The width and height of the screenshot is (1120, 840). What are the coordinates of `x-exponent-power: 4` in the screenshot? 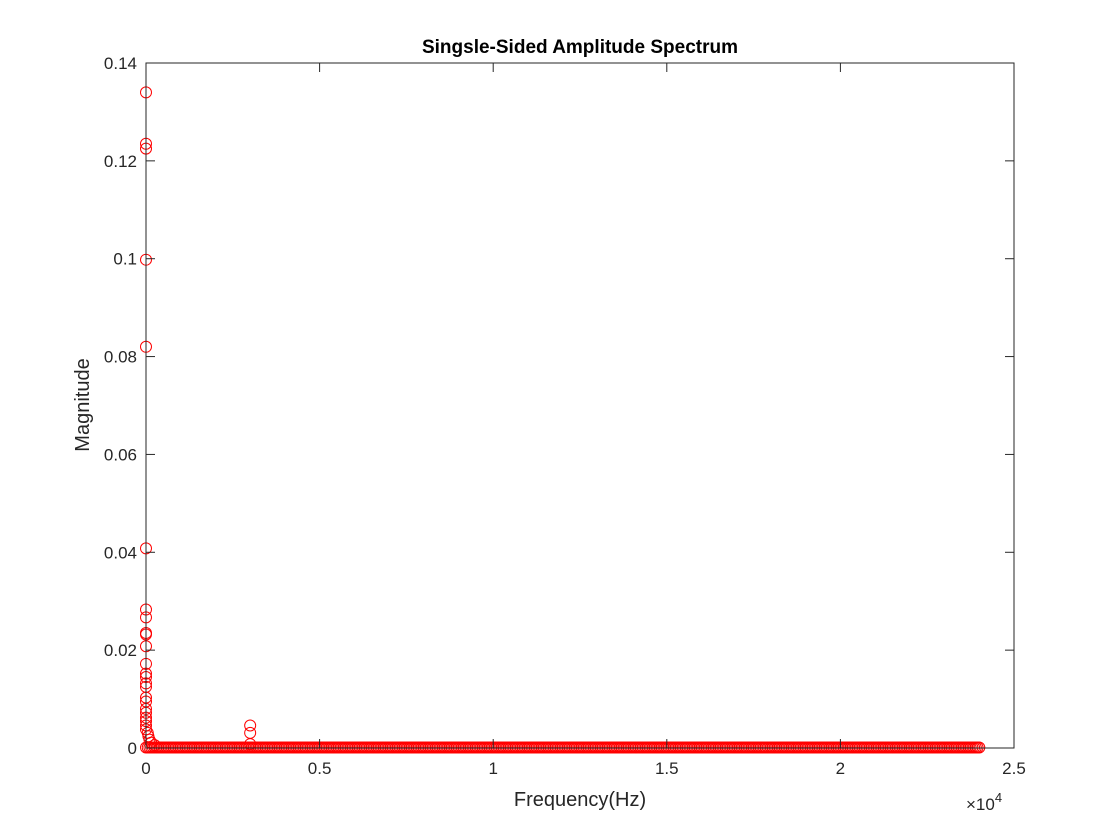 It's located at (998, 797).